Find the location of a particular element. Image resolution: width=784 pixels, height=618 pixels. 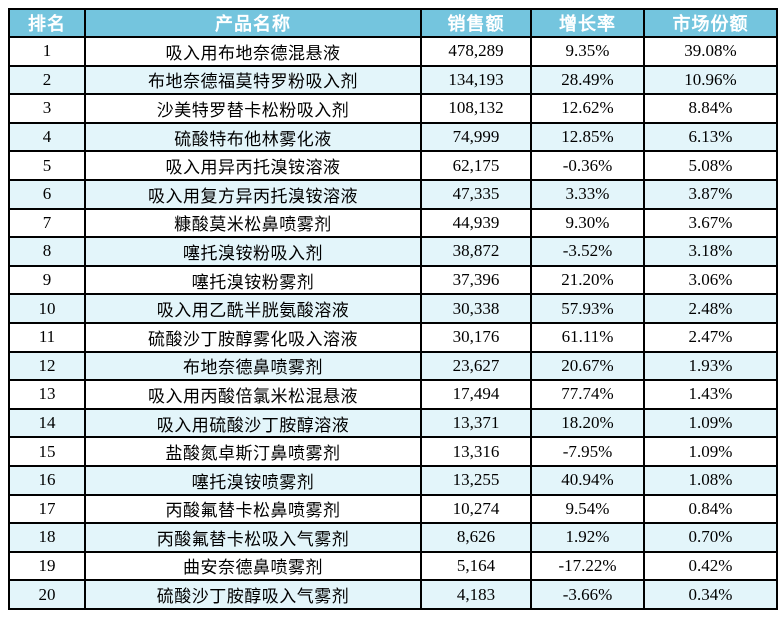

table-row: 19 曲安奈德鼻喷雾剂 5,164 -17.22% 0.42% is located at coordinates (393, 566).